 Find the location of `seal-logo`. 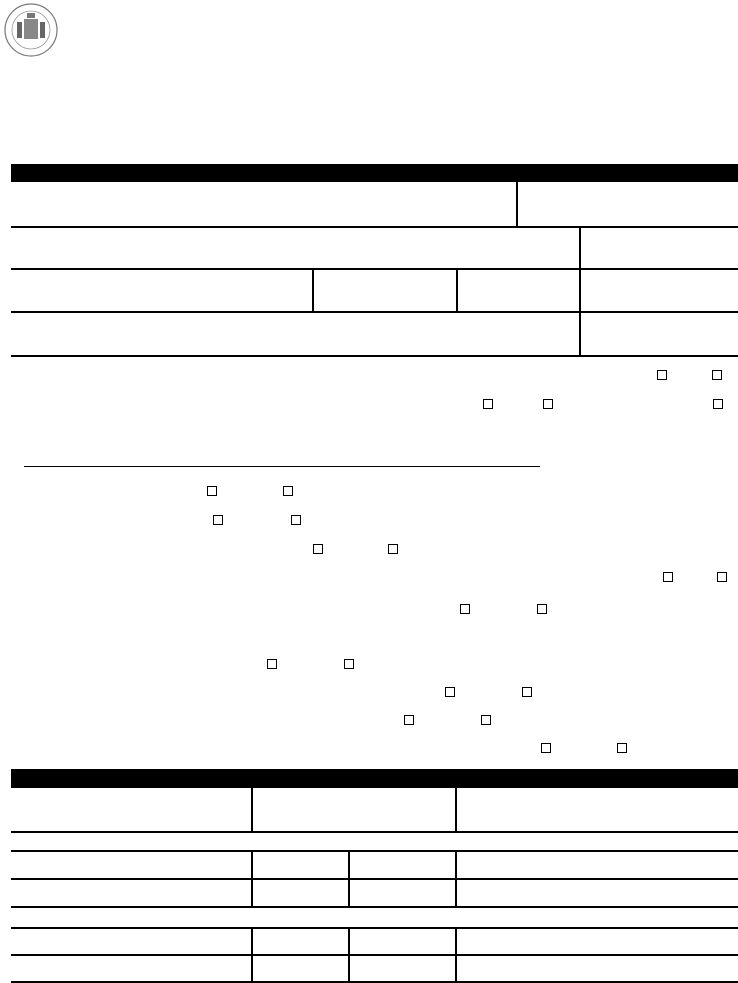

seal-logo is located at coordinates (31, 30).